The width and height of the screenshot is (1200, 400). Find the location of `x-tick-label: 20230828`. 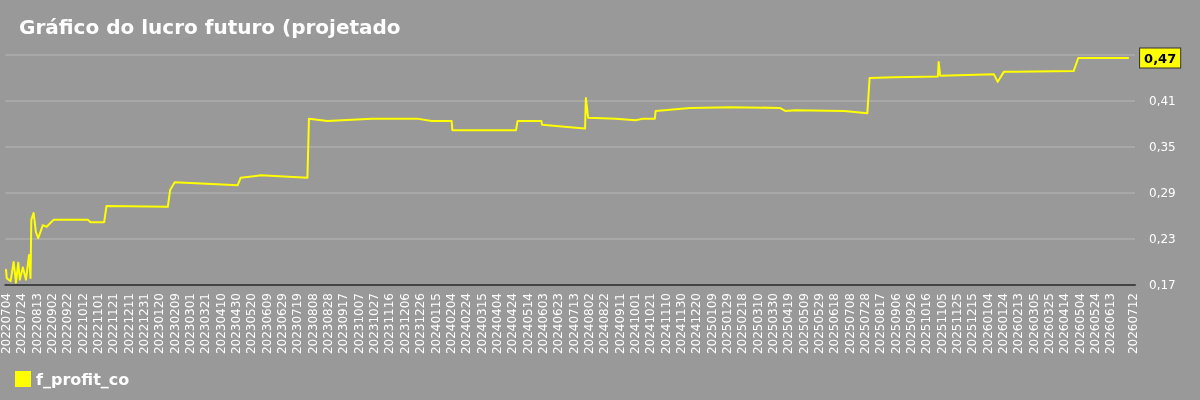

x-tick-label: 20230828 is located at coordinates (328, 324).